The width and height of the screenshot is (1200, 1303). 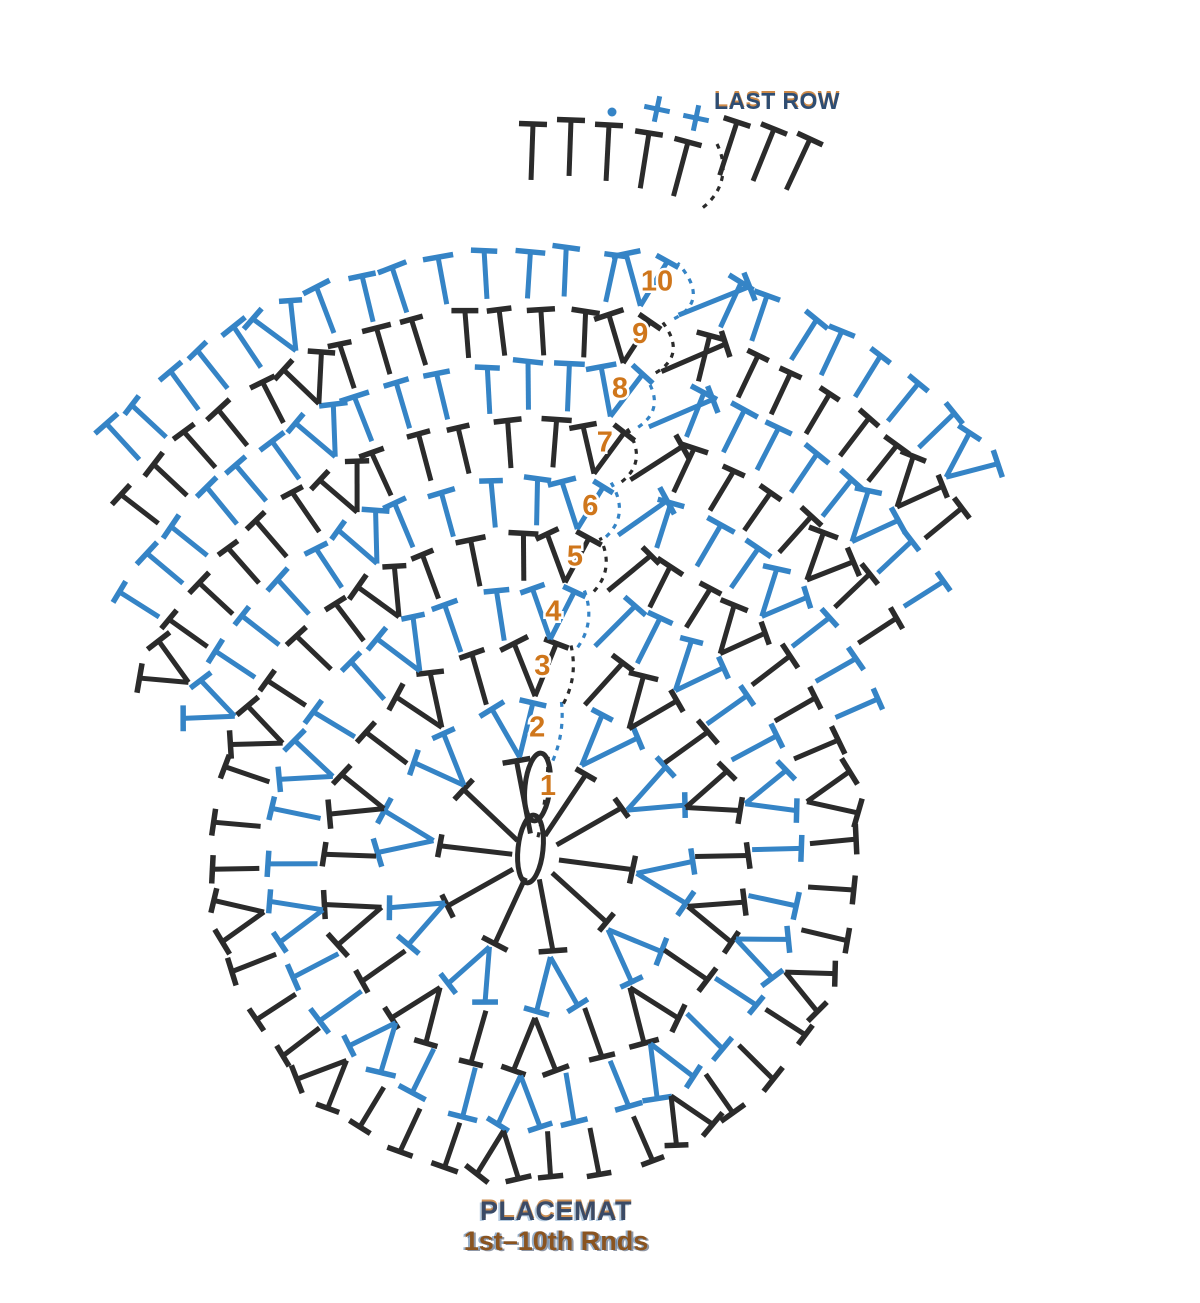 What do you see at coordinates (657, 281) in the screenshot?
I see `round-number-10: 10` at bounding box center [657, 281].